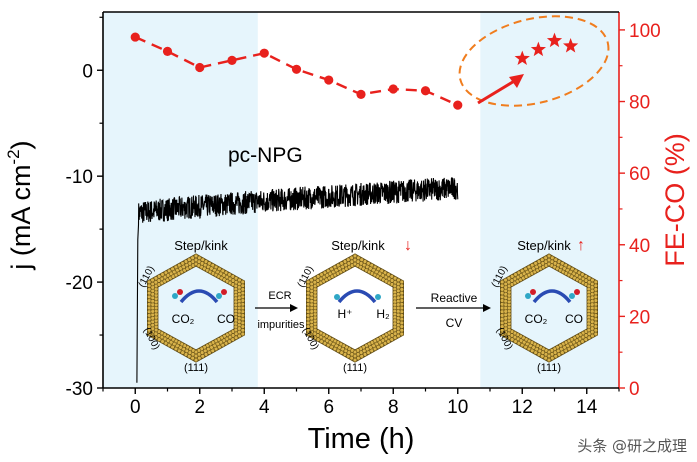 The height and width of the screenshot is (462, 697). What do you see at coordinates (79, 389) in the screenshot?
I see `y-left-tick-label: -30` at bounding box center [79, 389].